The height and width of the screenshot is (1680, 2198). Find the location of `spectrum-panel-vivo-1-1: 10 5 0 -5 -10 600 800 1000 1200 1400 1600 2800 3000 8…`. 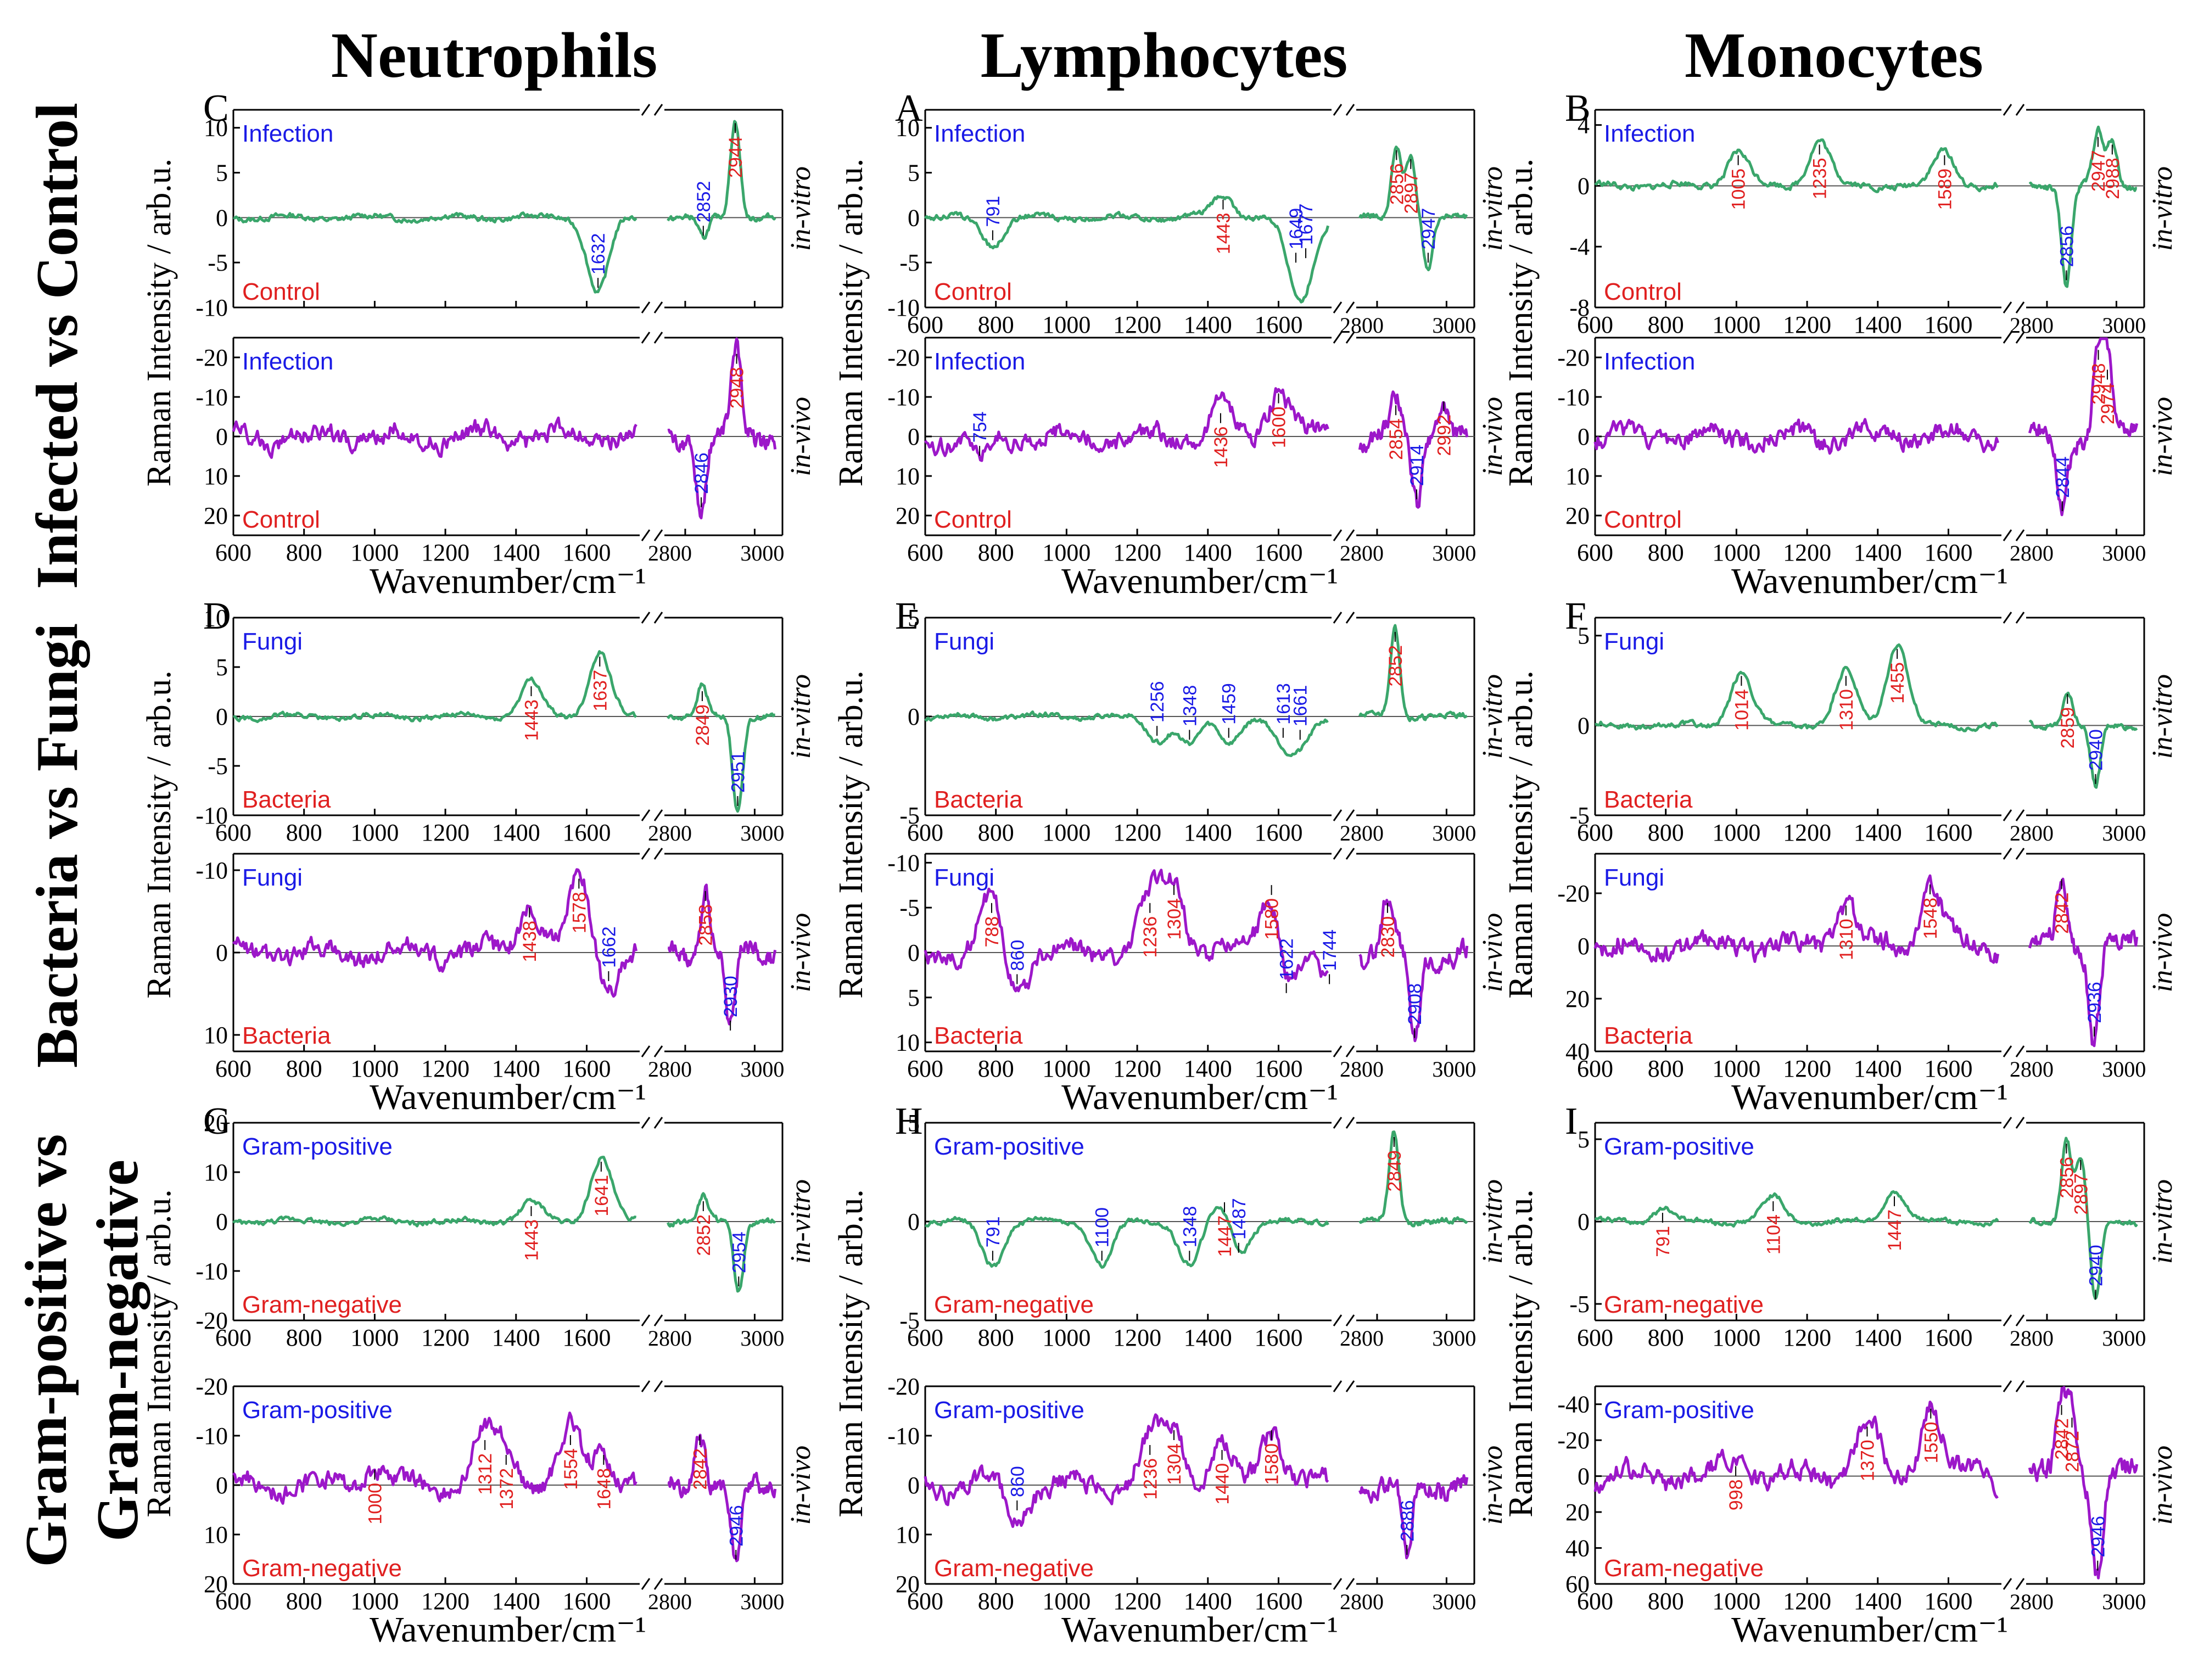

spectrum-panel-vivo-1-1: 10 5 0 -5 -10 600 800 1000 1200 1400 1600 2800 3000 8… is located at coordinates (1170, 893).